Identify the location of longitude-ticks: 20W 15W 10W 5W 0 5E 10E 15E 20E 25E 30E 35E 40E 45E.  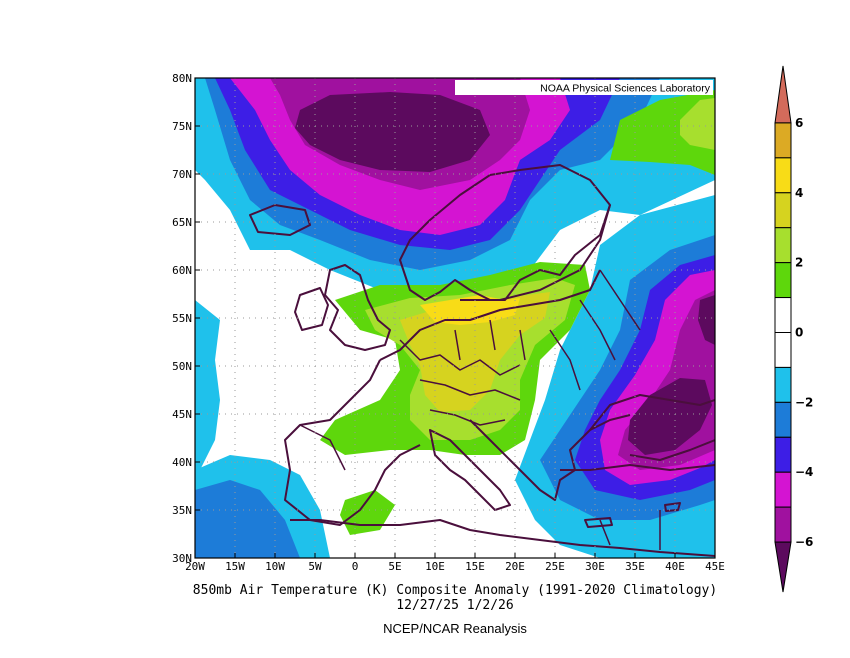
(455, 563).